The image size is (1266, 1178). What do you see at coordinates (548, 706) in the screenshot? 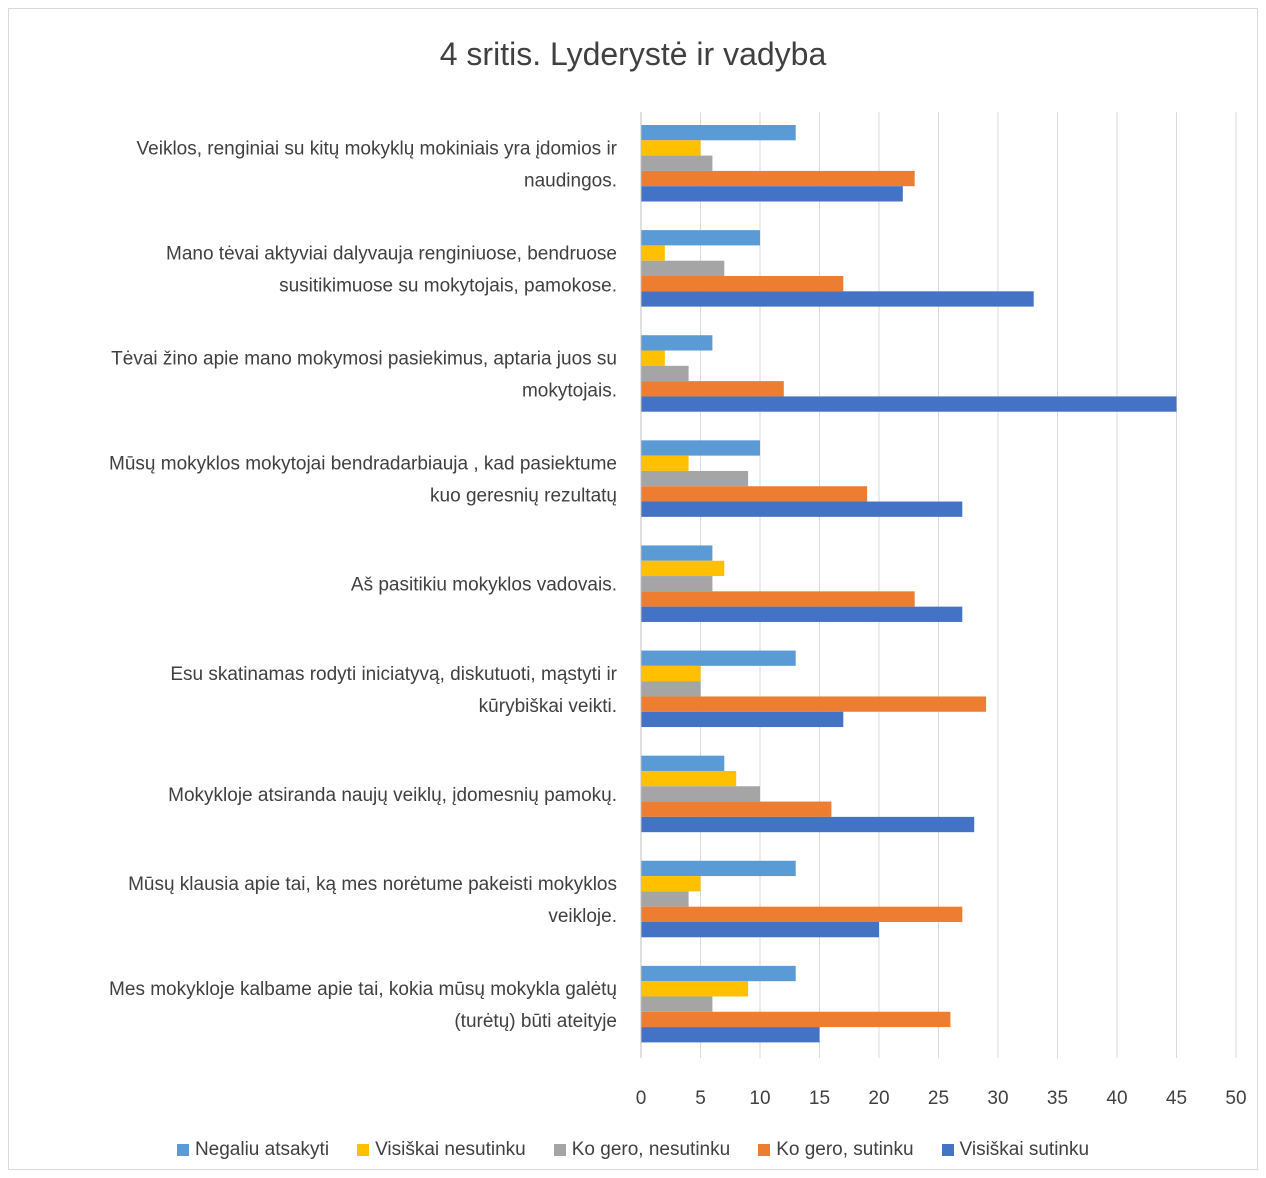
I see `category-label: kūrybiškai veikti.` at bounding box center [548, 706].